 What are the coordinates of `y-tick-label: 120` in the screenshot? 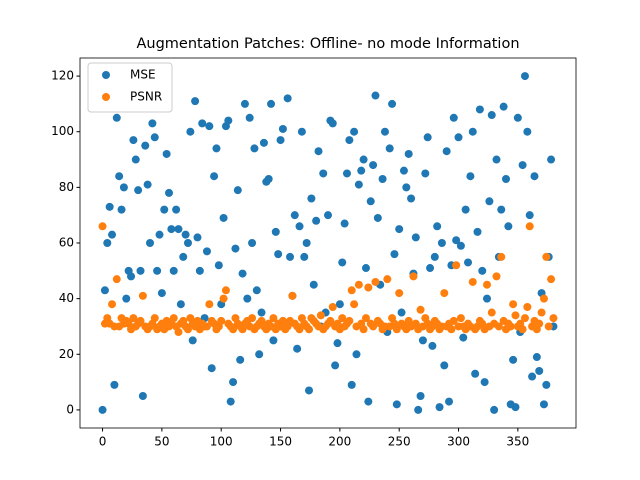 It's located at (62, 76).